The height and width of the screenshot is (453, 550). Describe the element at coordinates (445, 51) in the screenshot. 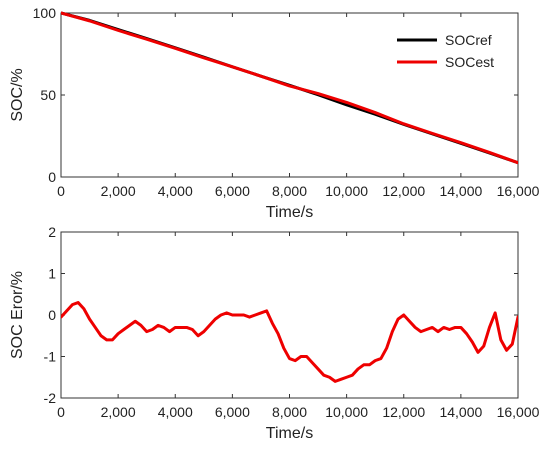

I see `chart-1-legend: SOCref SOCest` at that location.